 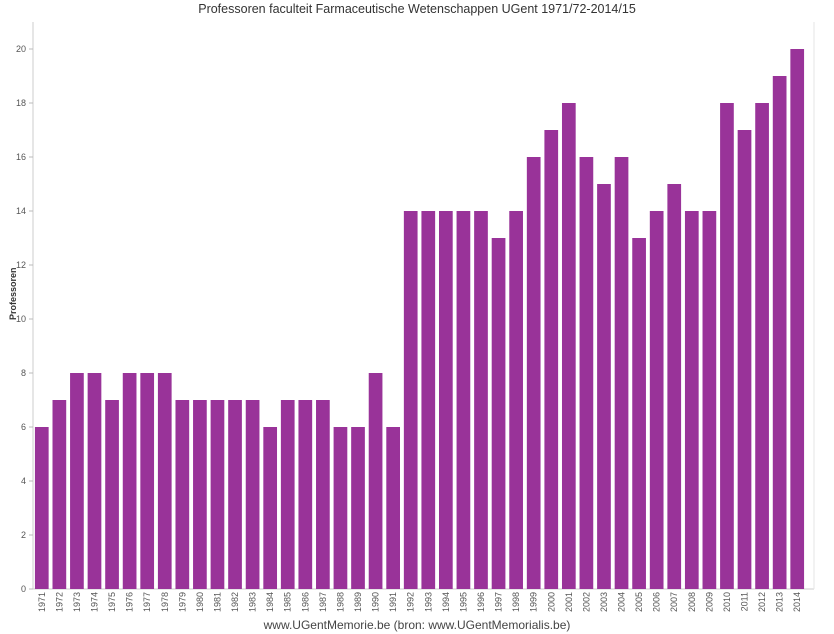 I want to click on x-tick-label: 1975, so click(x=112, y=602).